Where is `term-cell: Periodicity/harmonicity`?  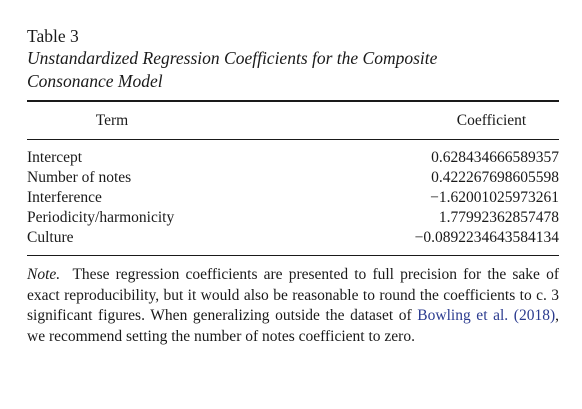
term-cell: Periodicity/harmonicity is located at coordinates (101, 217).